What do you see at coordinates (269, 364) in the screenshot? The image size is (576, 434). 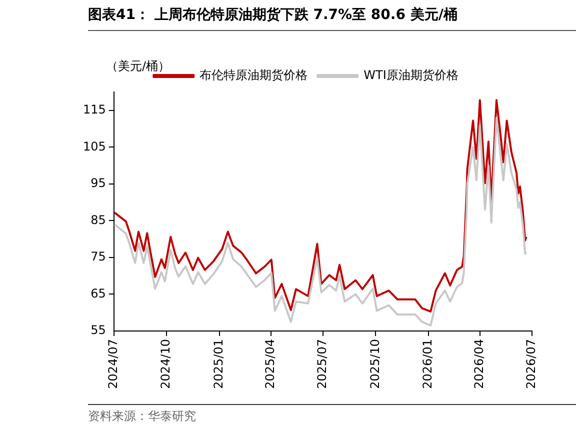 I see `x-tick-label: 2025/04` at bounding box center [269, 364].